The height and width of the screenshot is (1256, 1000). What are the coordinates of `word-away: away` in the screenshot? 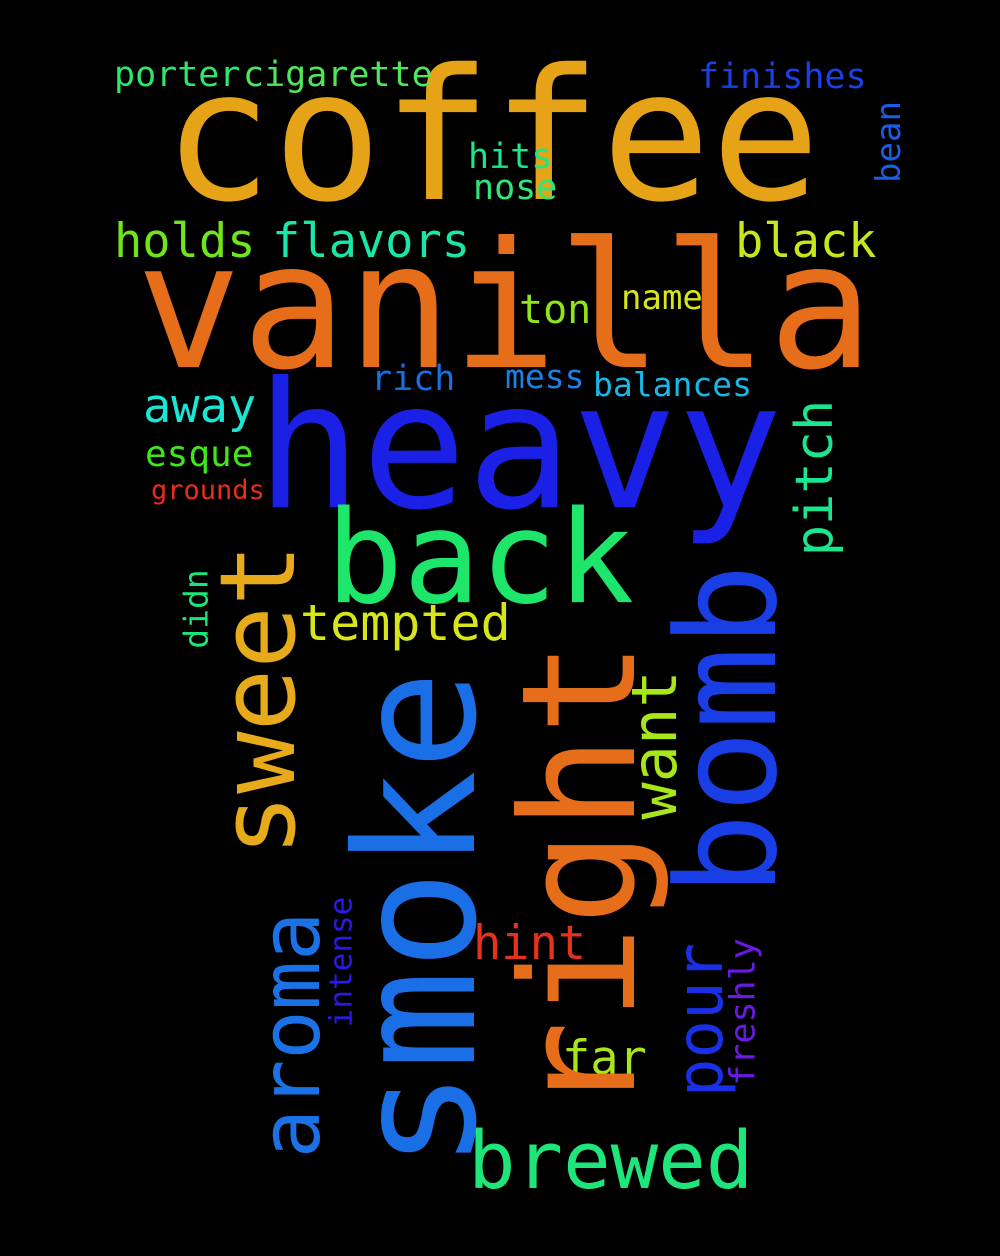 It's located at (200, 406).